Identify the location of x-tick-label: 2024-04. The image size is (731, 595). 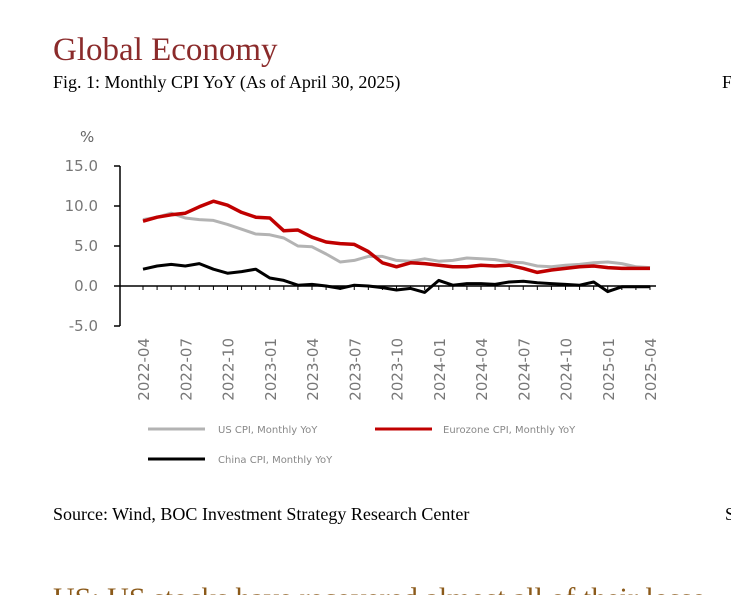
(482, 369).